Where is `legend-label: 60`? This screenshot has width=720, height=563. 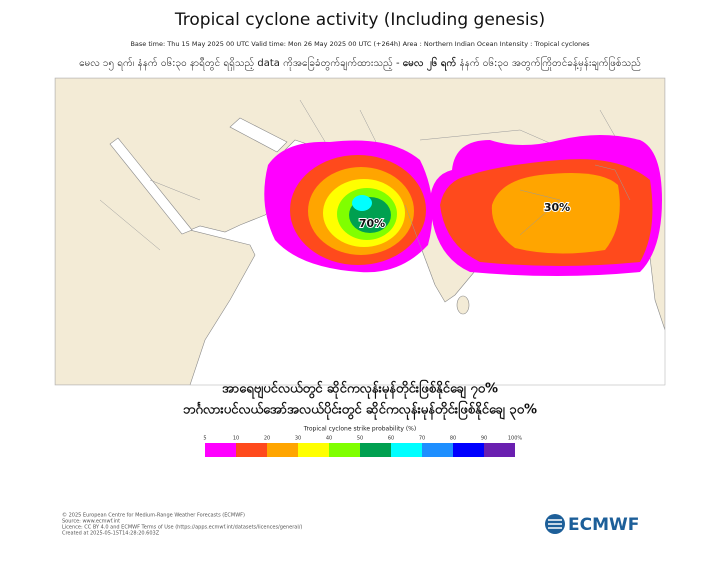
legend-label: 60 is located at coordinates (391, 439).